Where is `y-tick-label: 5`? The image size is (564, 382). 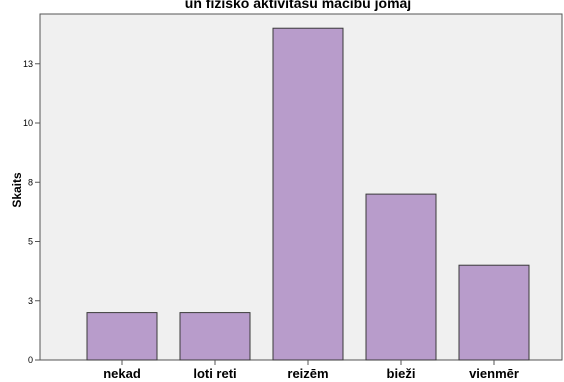
y-tick-label: 5 is located at coordinates (30, 242).